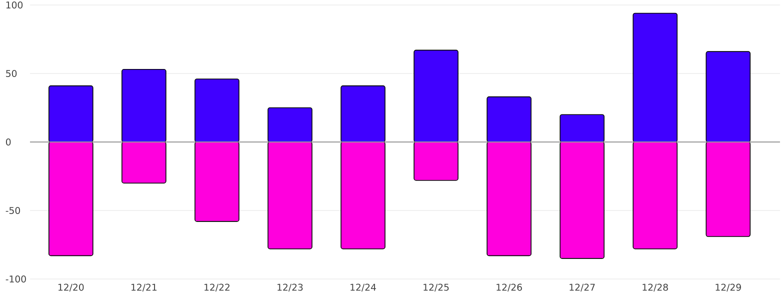 This screenshot has width=784, height=300. Describe the element at coordinates (436, 288) in the screenshot. I see `x-tick-label: 12/25` at that location.